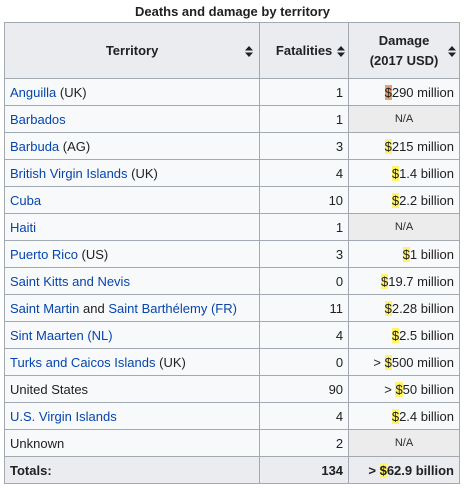  I want to click on territory-cell: Cuba, so click(132, 200).